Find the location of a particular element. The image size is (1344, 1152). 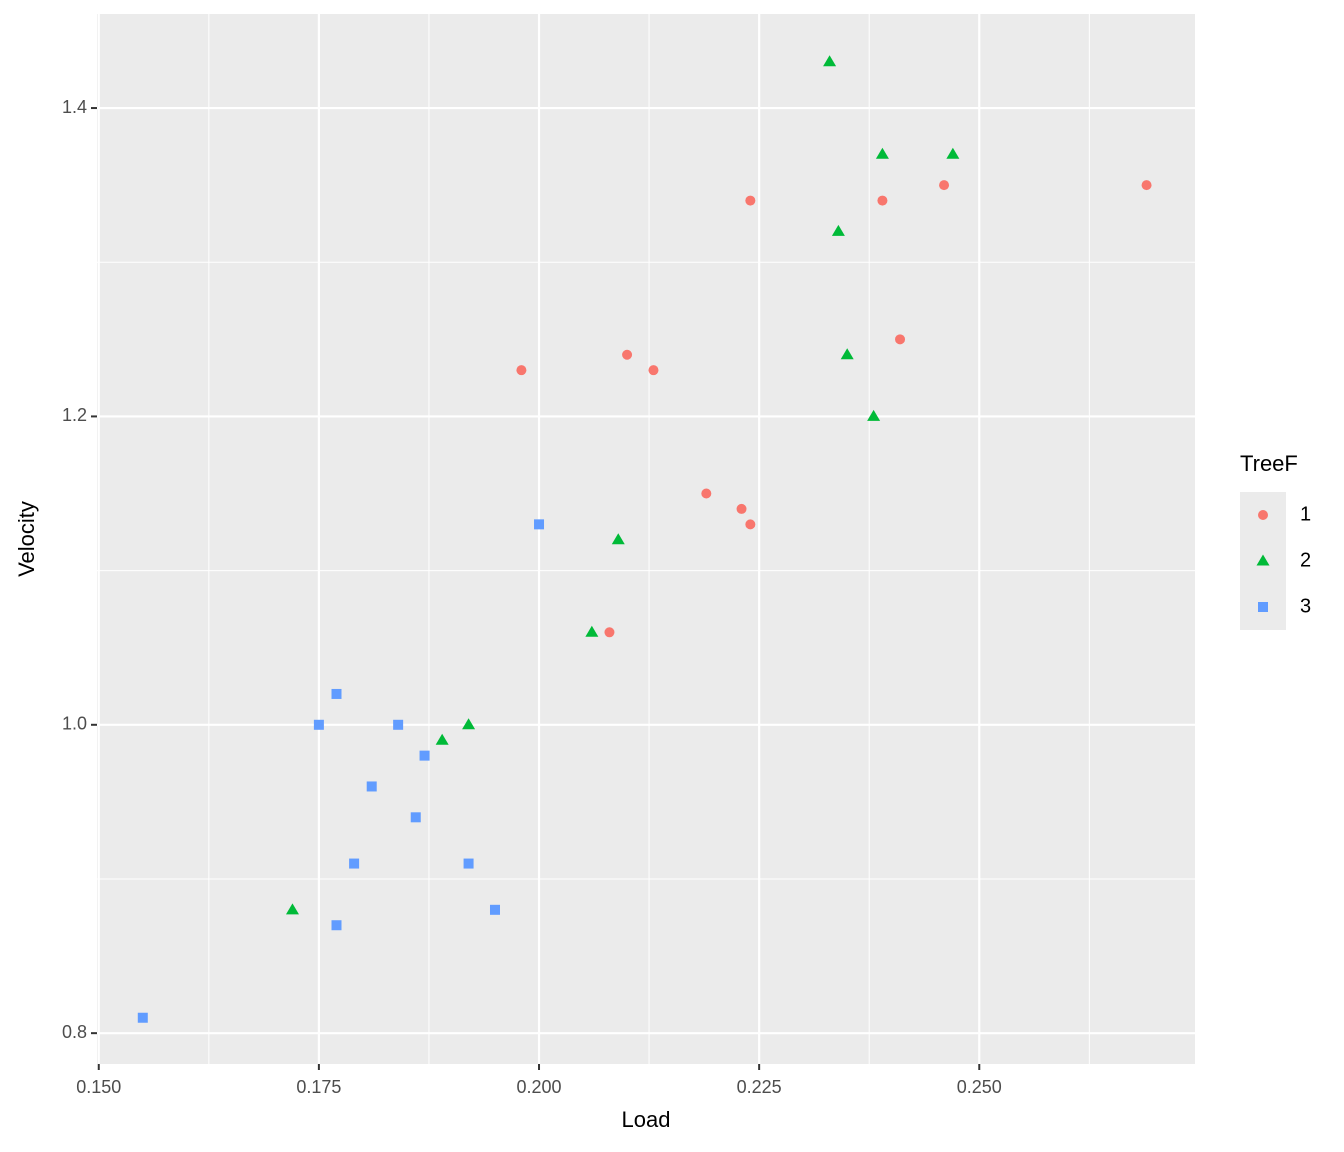

legend-title: TreeF is located at coordinates (1269, 463).